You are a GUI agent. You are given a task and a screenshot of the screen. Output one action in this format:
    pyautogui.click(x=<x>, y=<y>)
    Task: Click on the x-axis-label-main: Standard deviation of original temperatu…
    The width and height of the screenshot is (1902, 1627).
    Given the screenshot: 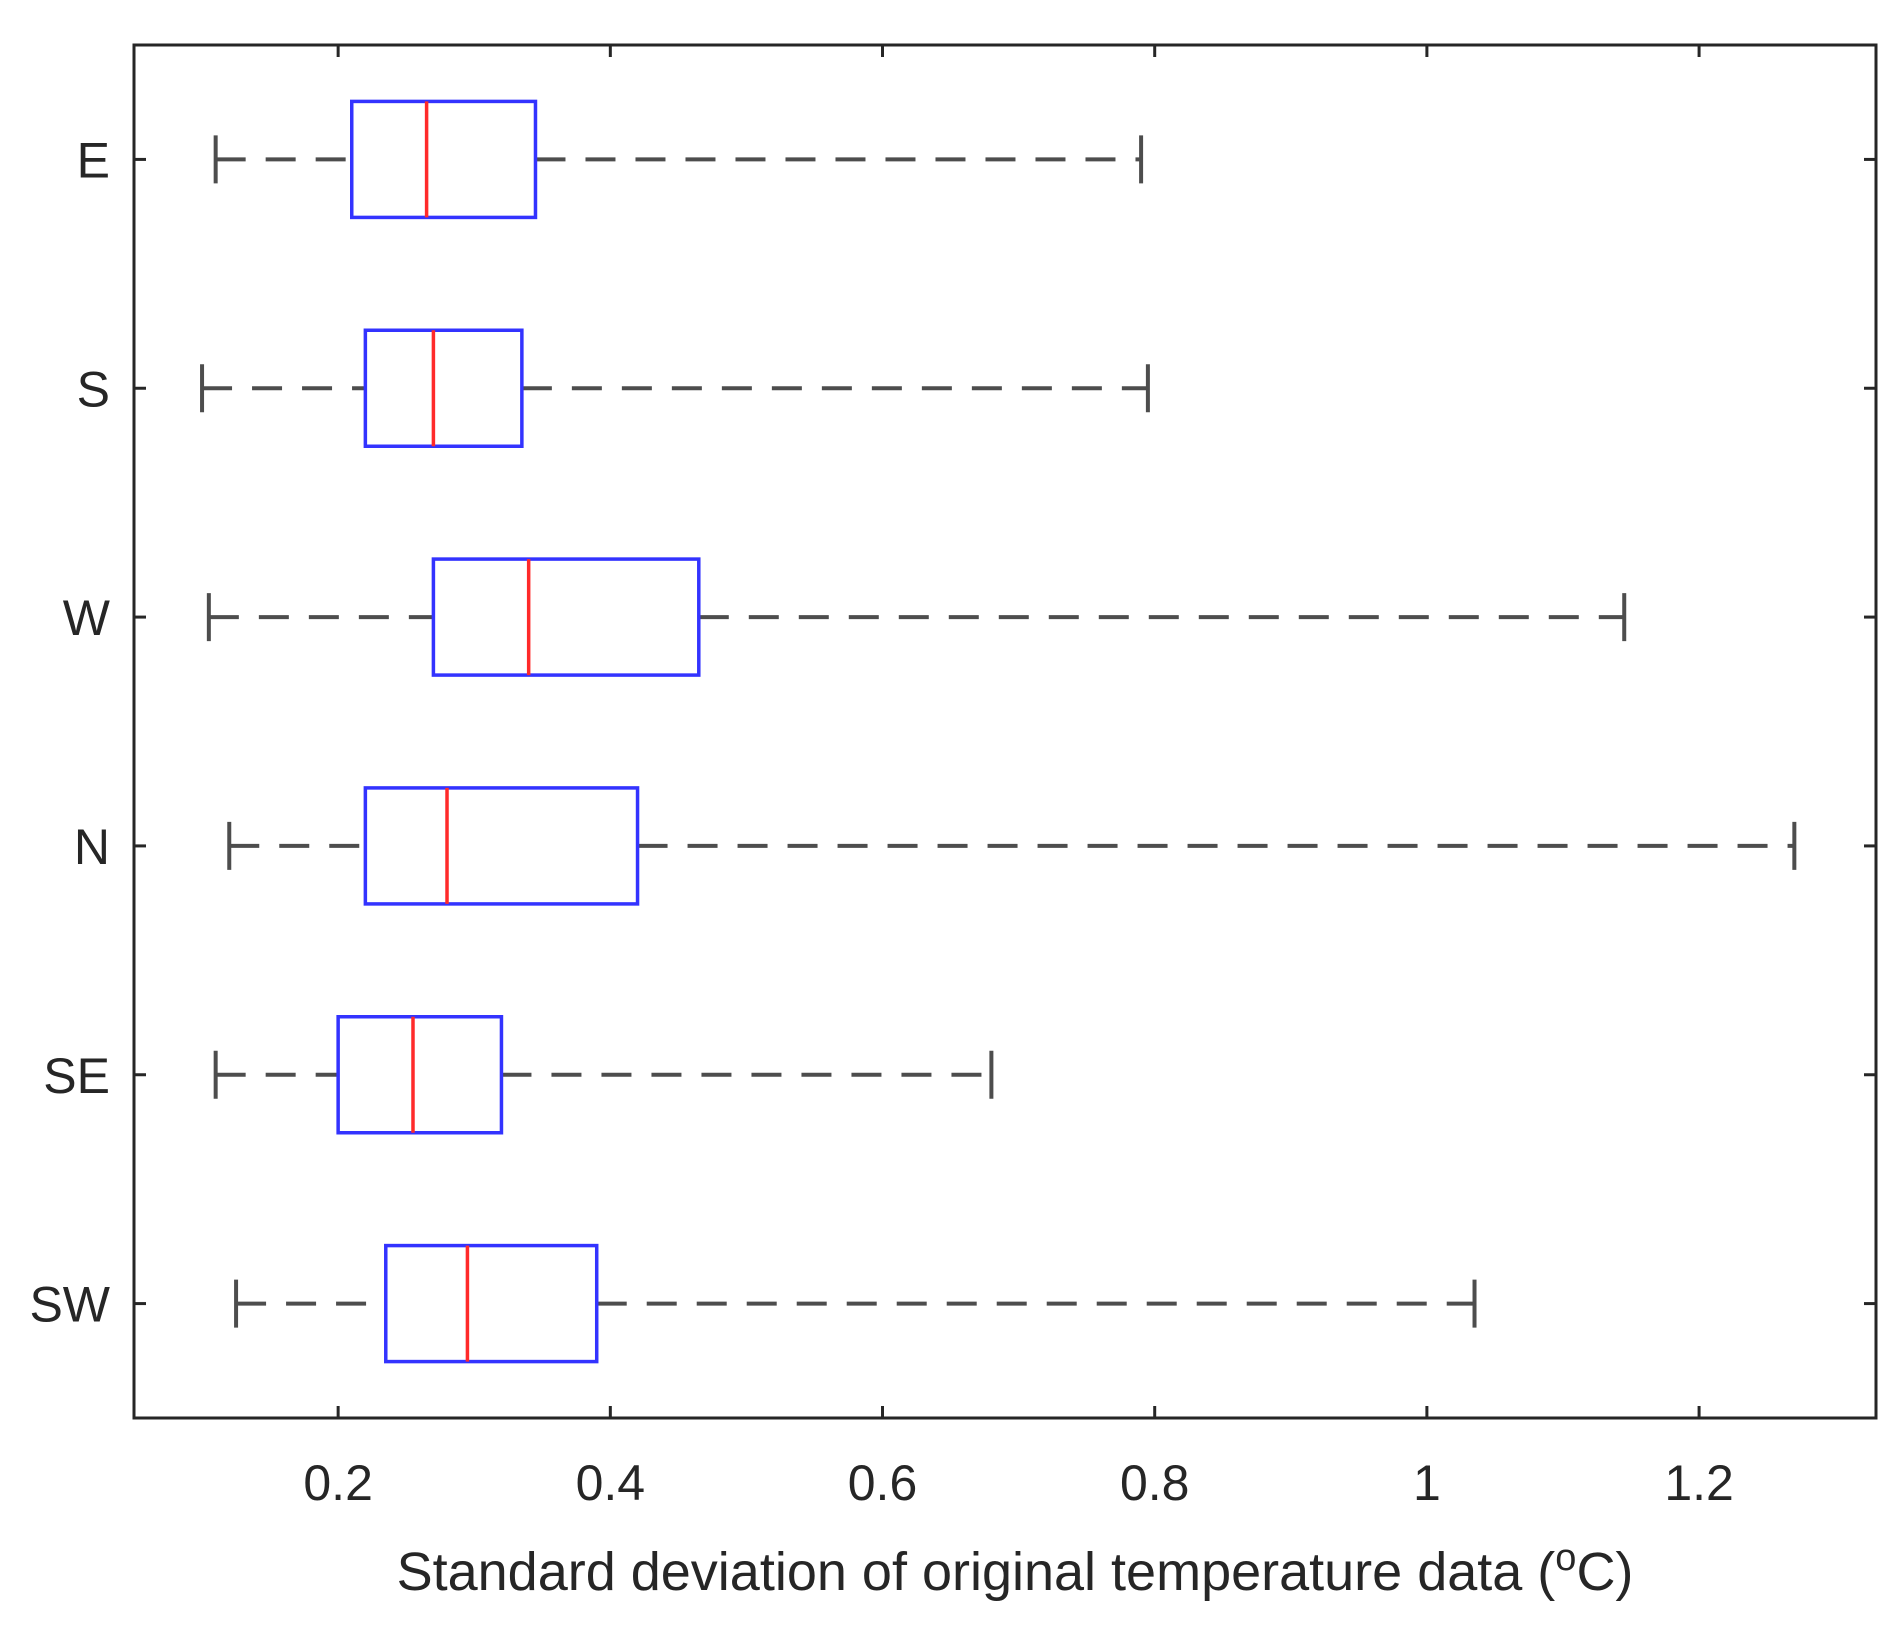 What is the action you would take?
    pyautogui.click(x=976, y=1572)
    